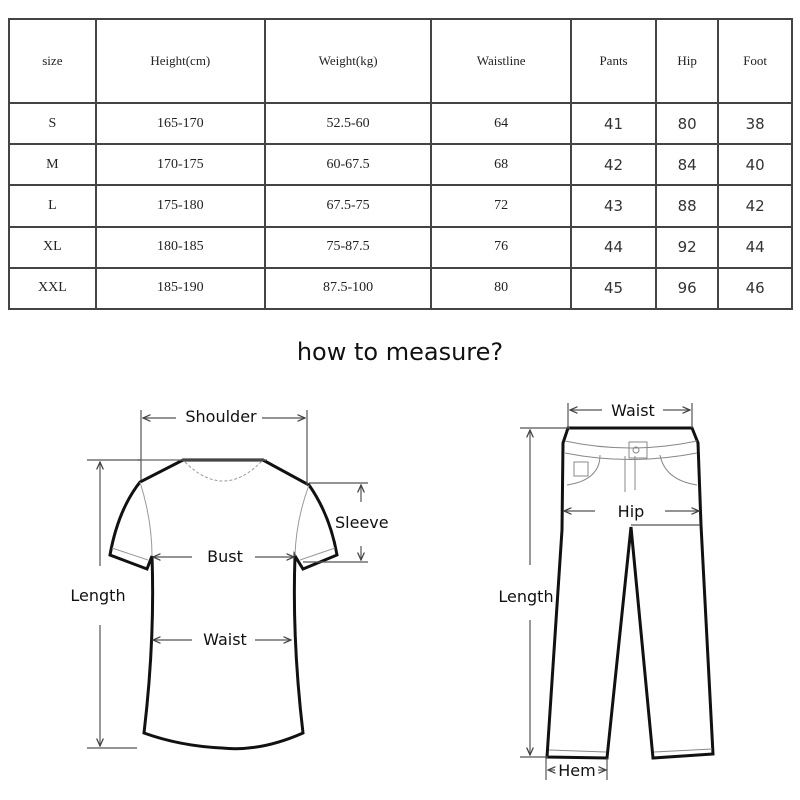  Describe the element at coordinates (223, 471) in the screenshot. I see `tshirt-collar` at that location.